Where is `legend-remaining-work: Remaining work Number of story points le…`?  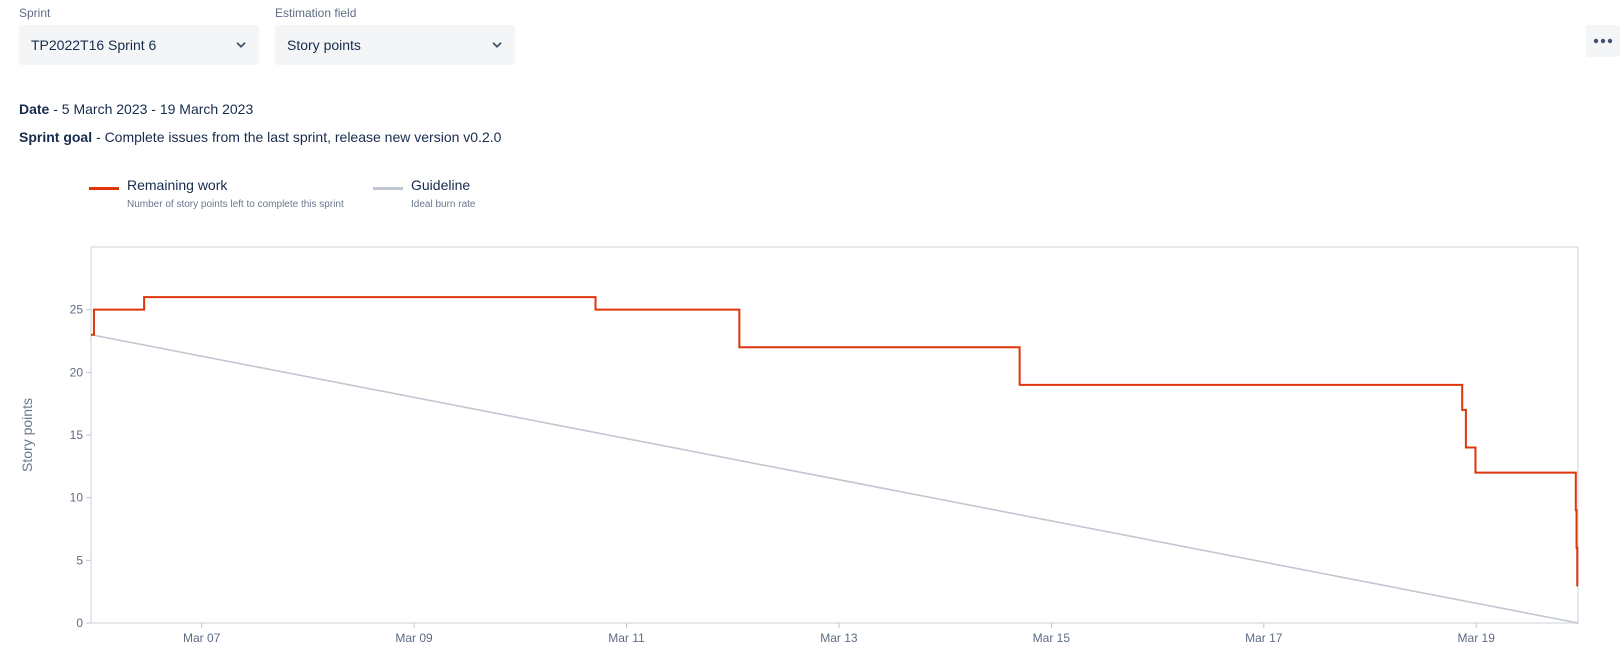 legend-remaining-work: Remaining work Number of story points le… is located at coordinates (216, 194).